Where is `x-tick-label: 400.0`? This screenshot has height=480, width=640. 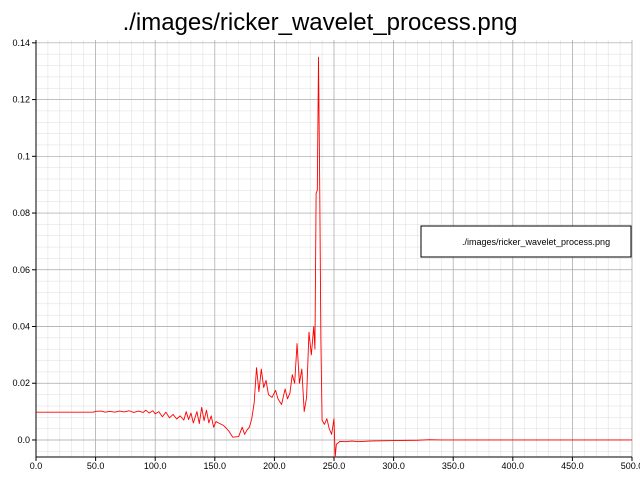
x-tick-label: 400.0 is located at coordinates (513, 466).